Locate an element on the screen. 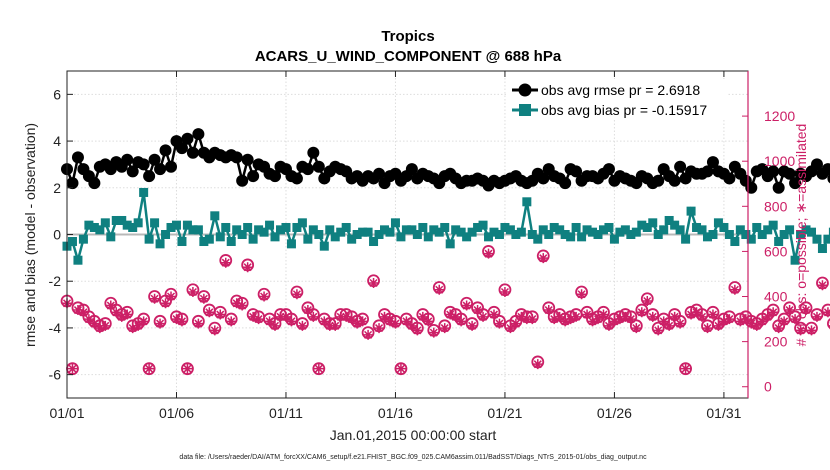  x-tick-label: 01/16 is located at coordinates (395, 413).